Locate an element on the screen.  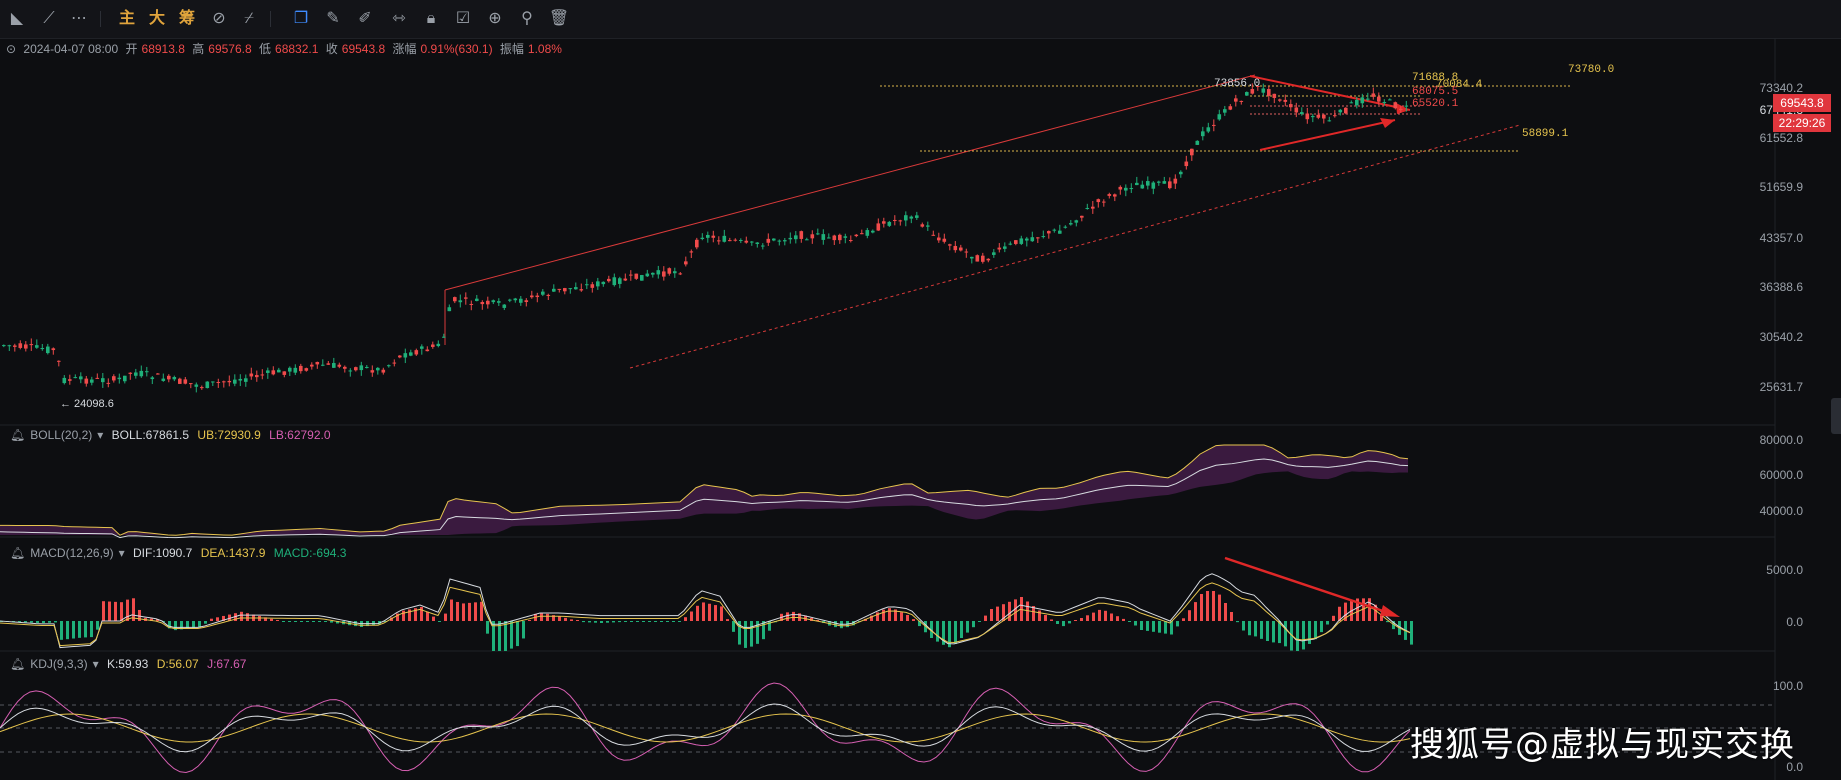
draw-tool-icon: ⊘ is located at coordinates (219, 18).